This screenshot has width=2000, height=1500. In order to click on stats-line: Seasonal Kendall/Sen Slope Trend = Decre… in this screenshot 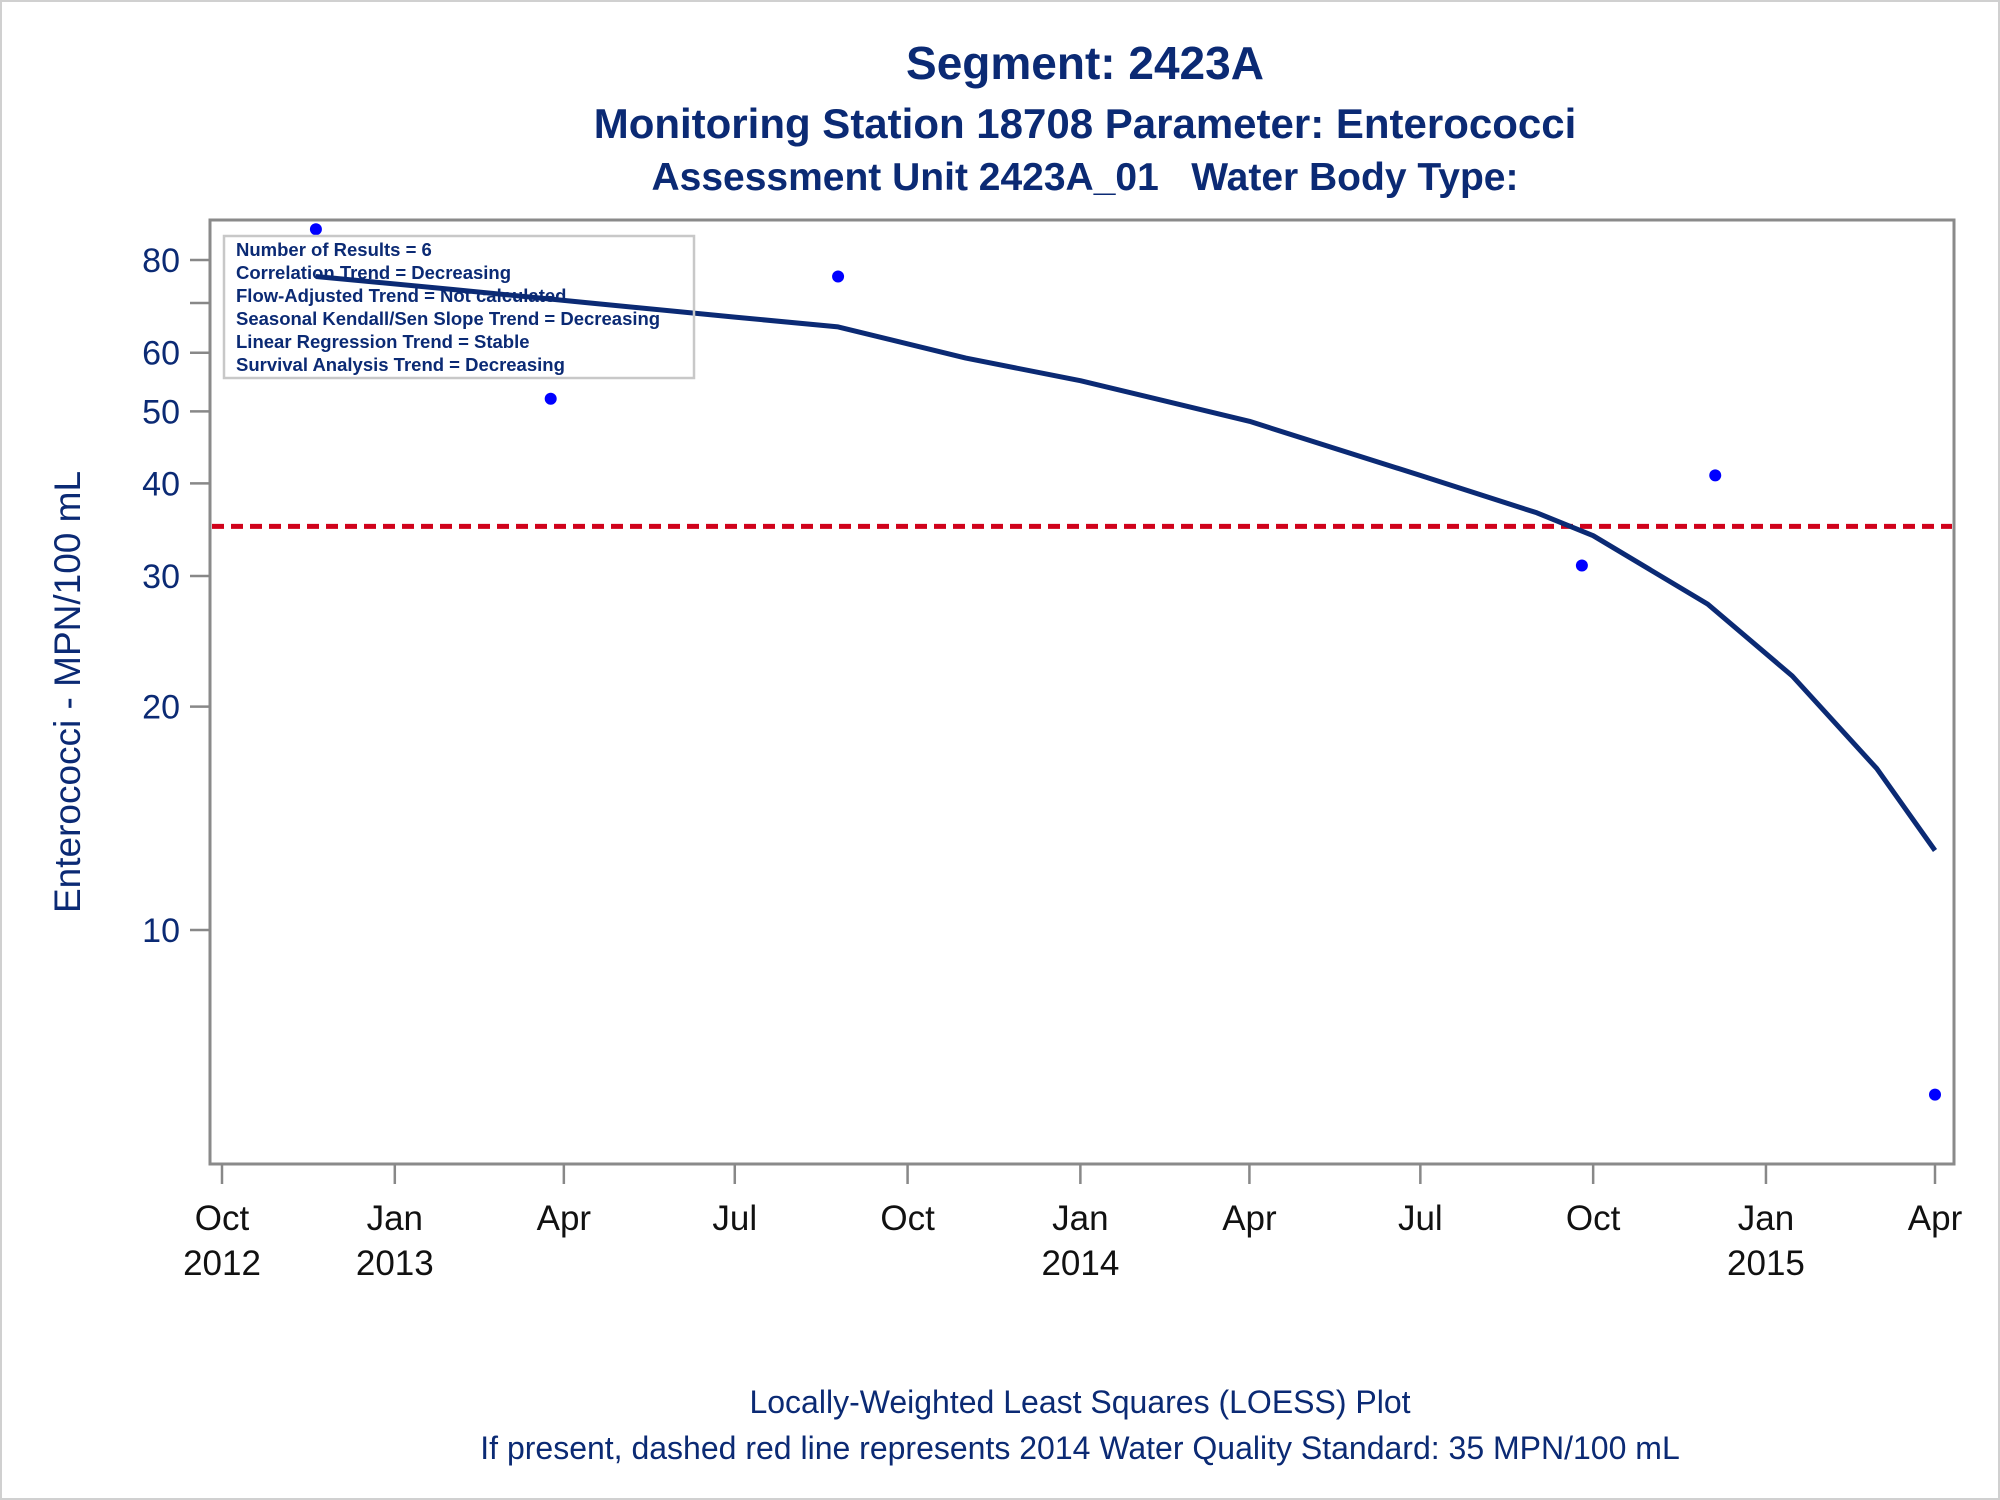, I will do `click(448, 318)`.